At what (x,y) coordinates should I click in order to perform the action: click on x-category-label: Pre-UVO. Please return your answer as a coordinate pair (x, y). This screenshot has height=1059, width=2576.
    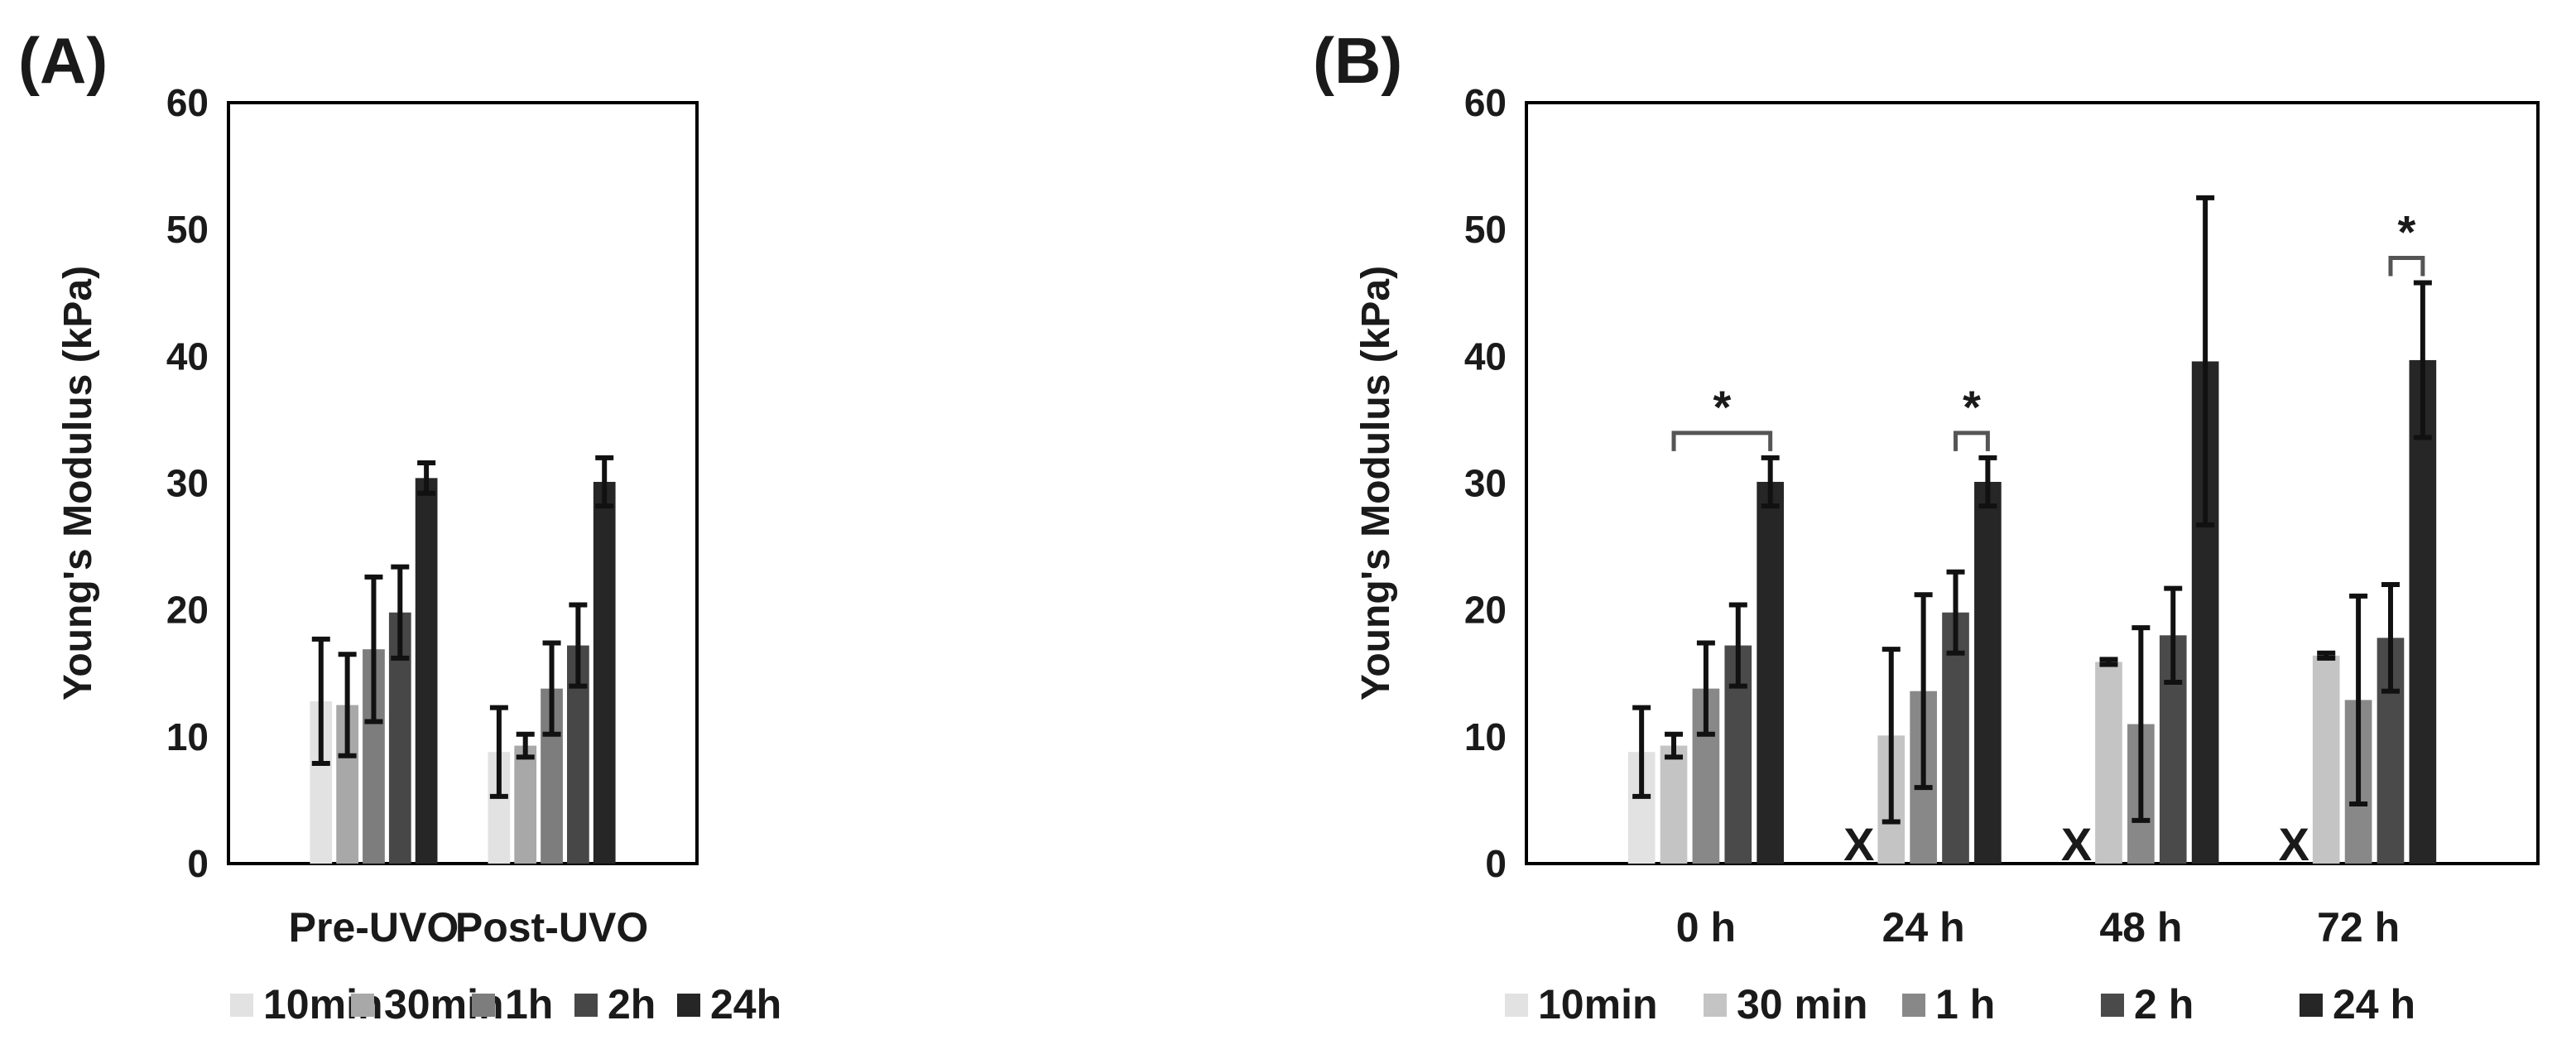
    Looking at the image, I should click on (374, 927).